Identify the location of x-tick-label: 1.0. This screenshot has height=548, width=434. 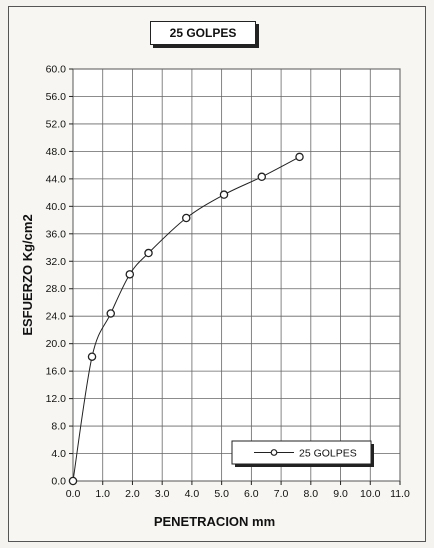
(102, 494).